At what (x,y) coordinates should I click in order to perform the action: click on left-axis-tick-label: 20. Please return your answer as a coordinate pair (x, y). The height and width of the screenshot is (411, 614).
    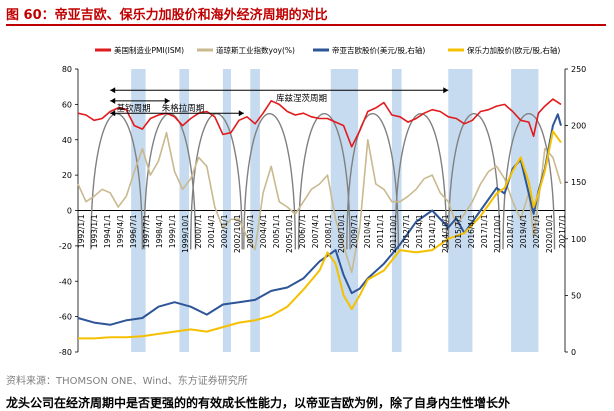
    Looking at the image, I should click on (67, 175).